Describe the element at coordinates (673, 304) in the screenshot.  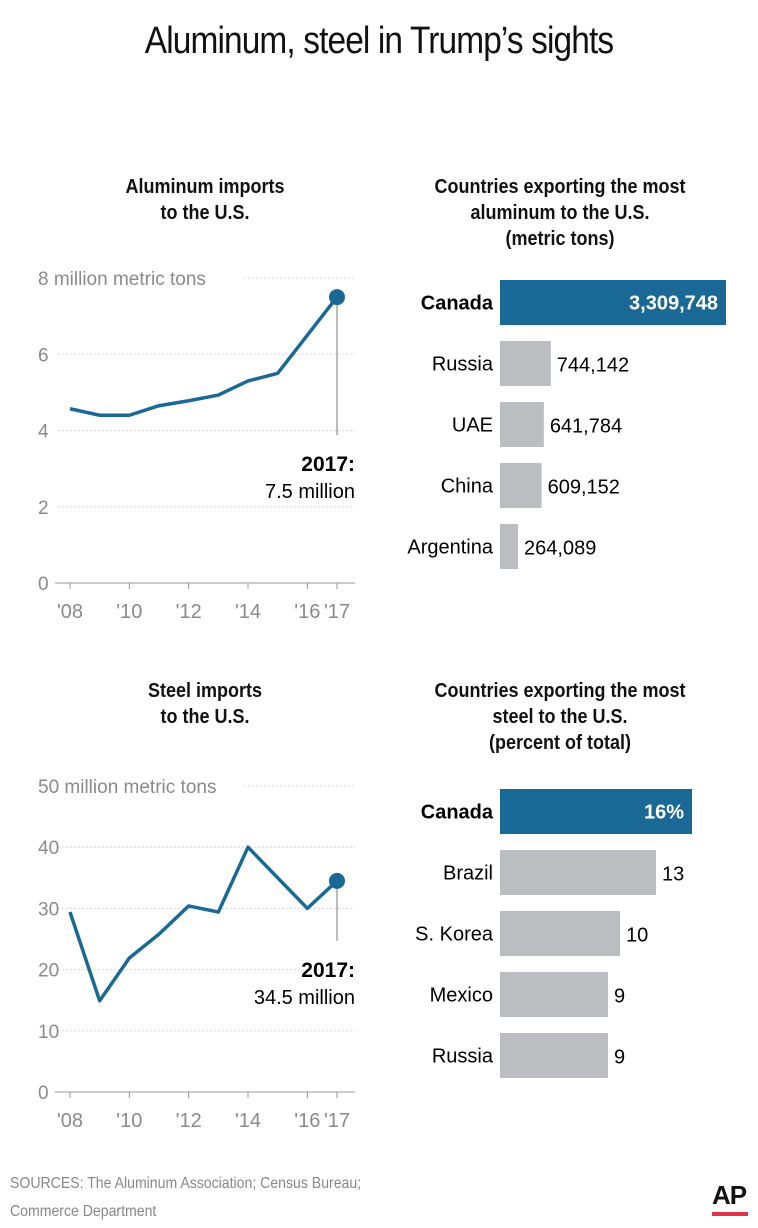
I see `value-label: 3,309,748` at that location.